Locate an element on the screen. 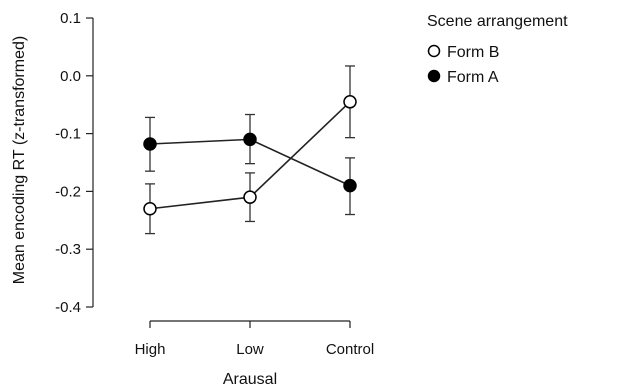 The width and height of the screenshot is (627, 392). y-tick-label: -0.2 is located at coordinates (68, 191).